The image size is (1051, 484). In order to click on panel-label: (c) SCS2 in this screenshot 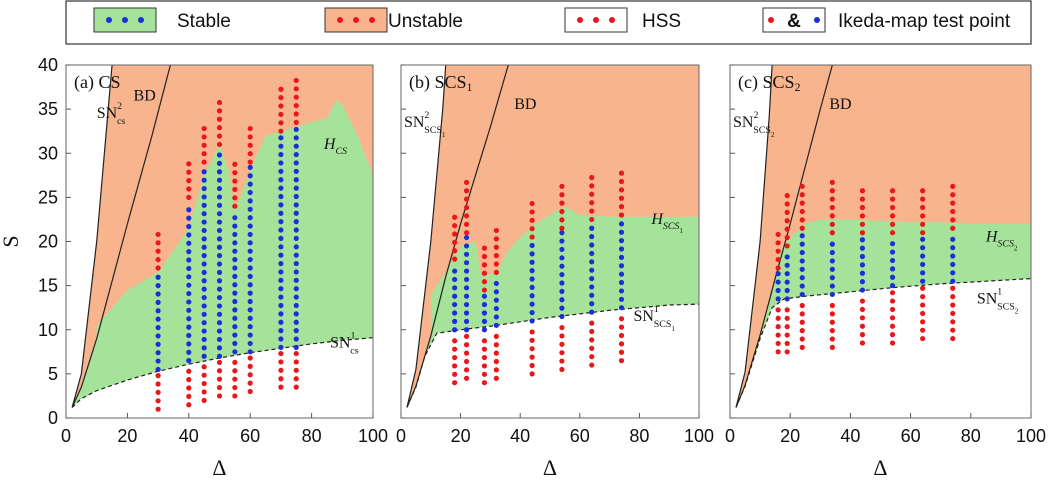, I will do `click(769, 83)`.